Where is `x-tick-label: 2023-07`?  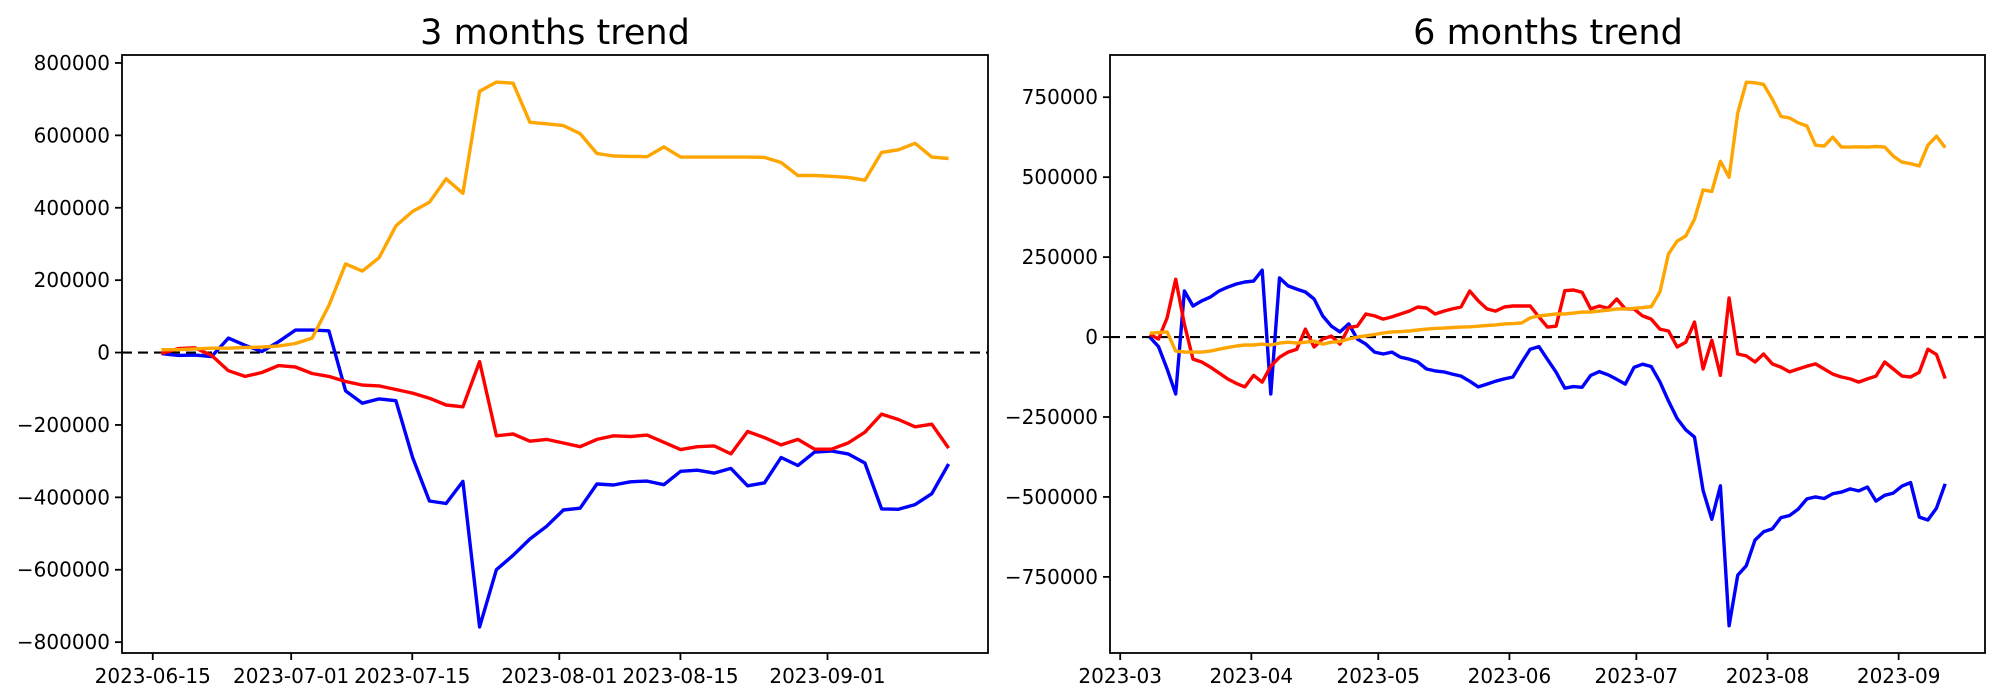
x-tick-label: 2023-07 is located at coordinates (1637, 676).